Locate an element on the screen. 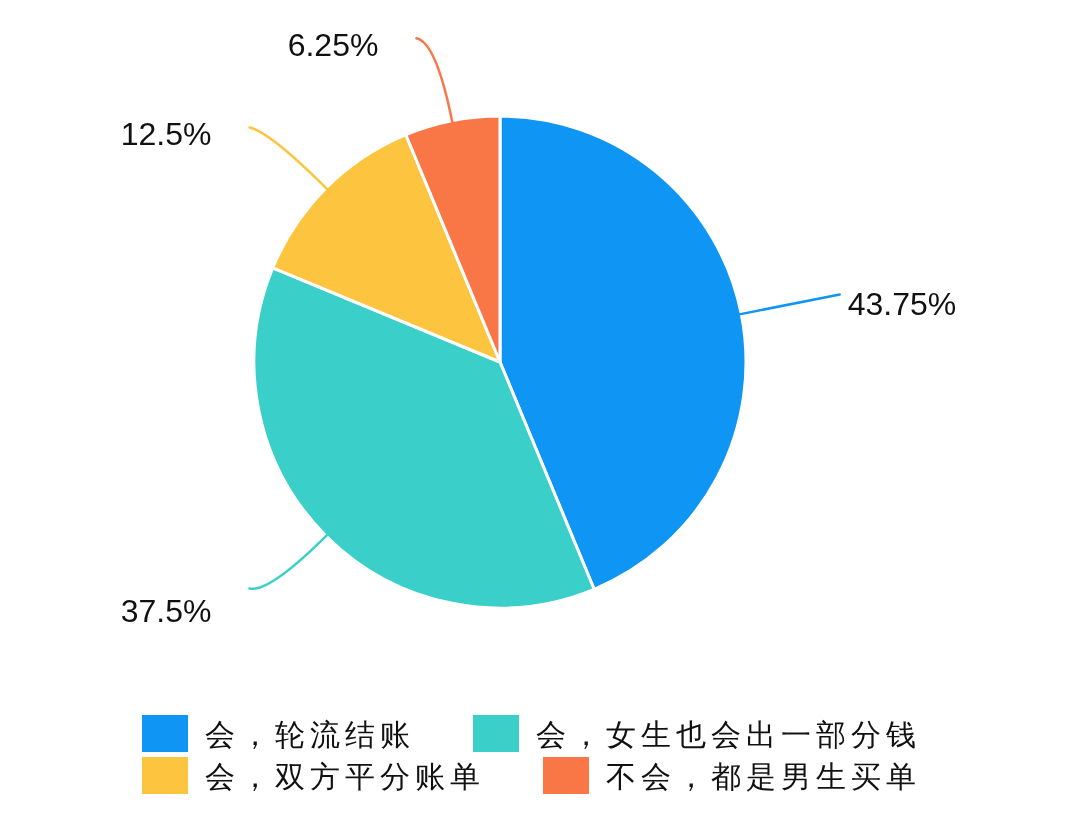  data-label: 12.5% is located at coordinates (166, 134).